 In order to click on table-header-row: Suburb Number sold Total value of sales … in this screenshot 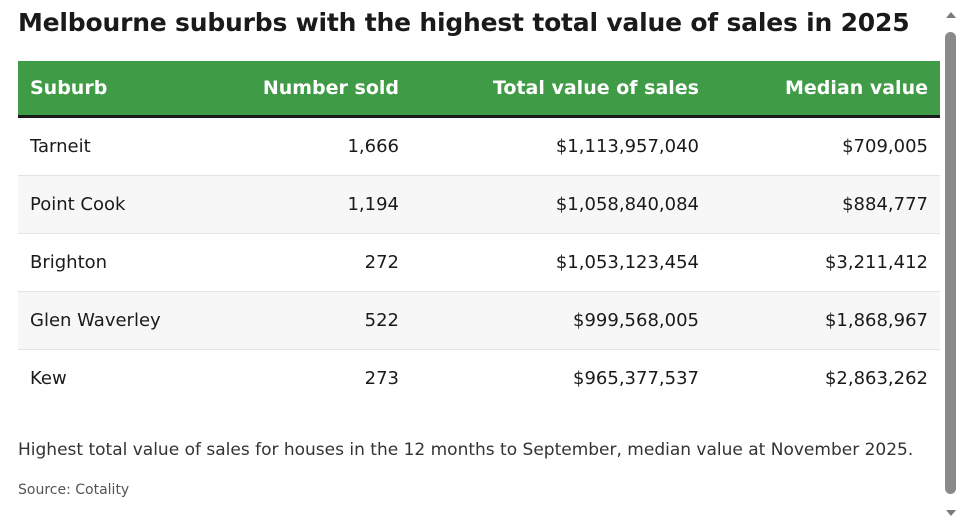, I will do `click(479, 89)`.